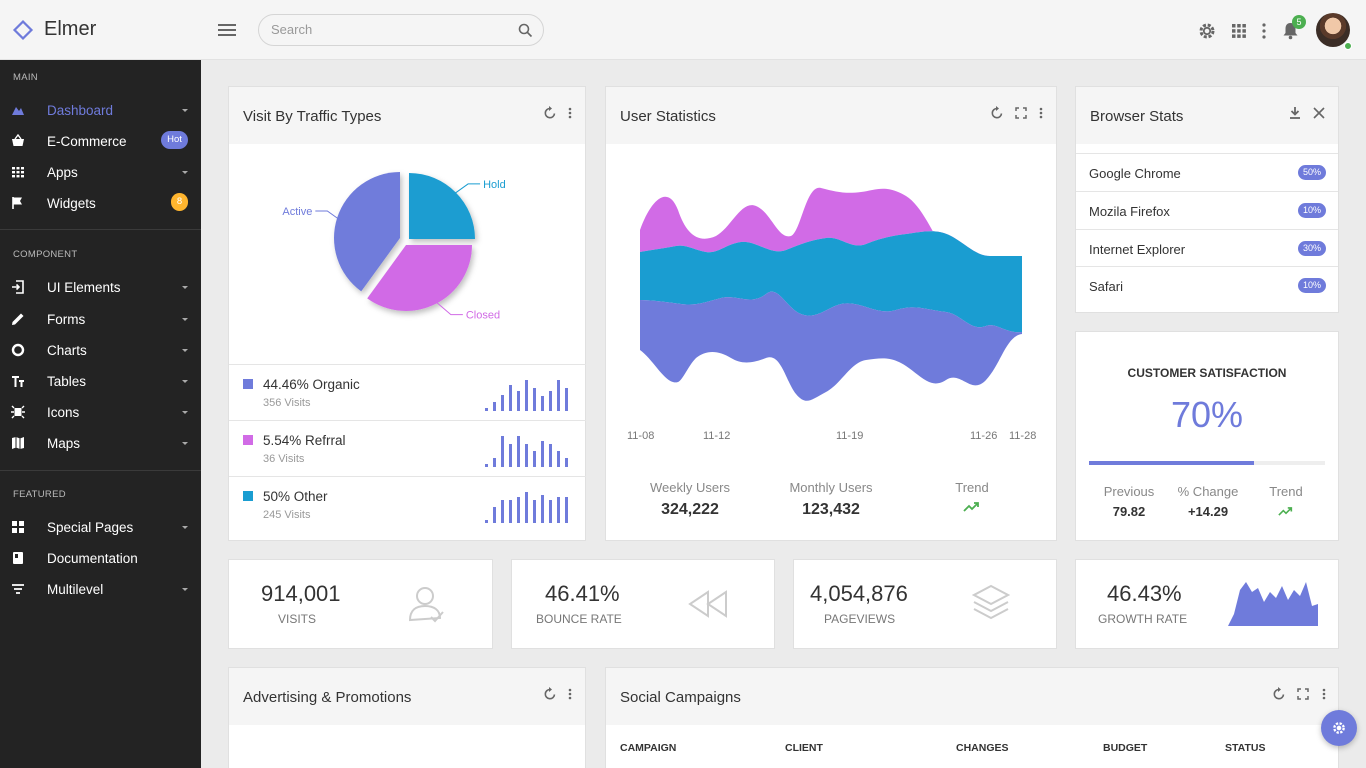  I want to click on apps-grid-icon, so click(1239, 31).